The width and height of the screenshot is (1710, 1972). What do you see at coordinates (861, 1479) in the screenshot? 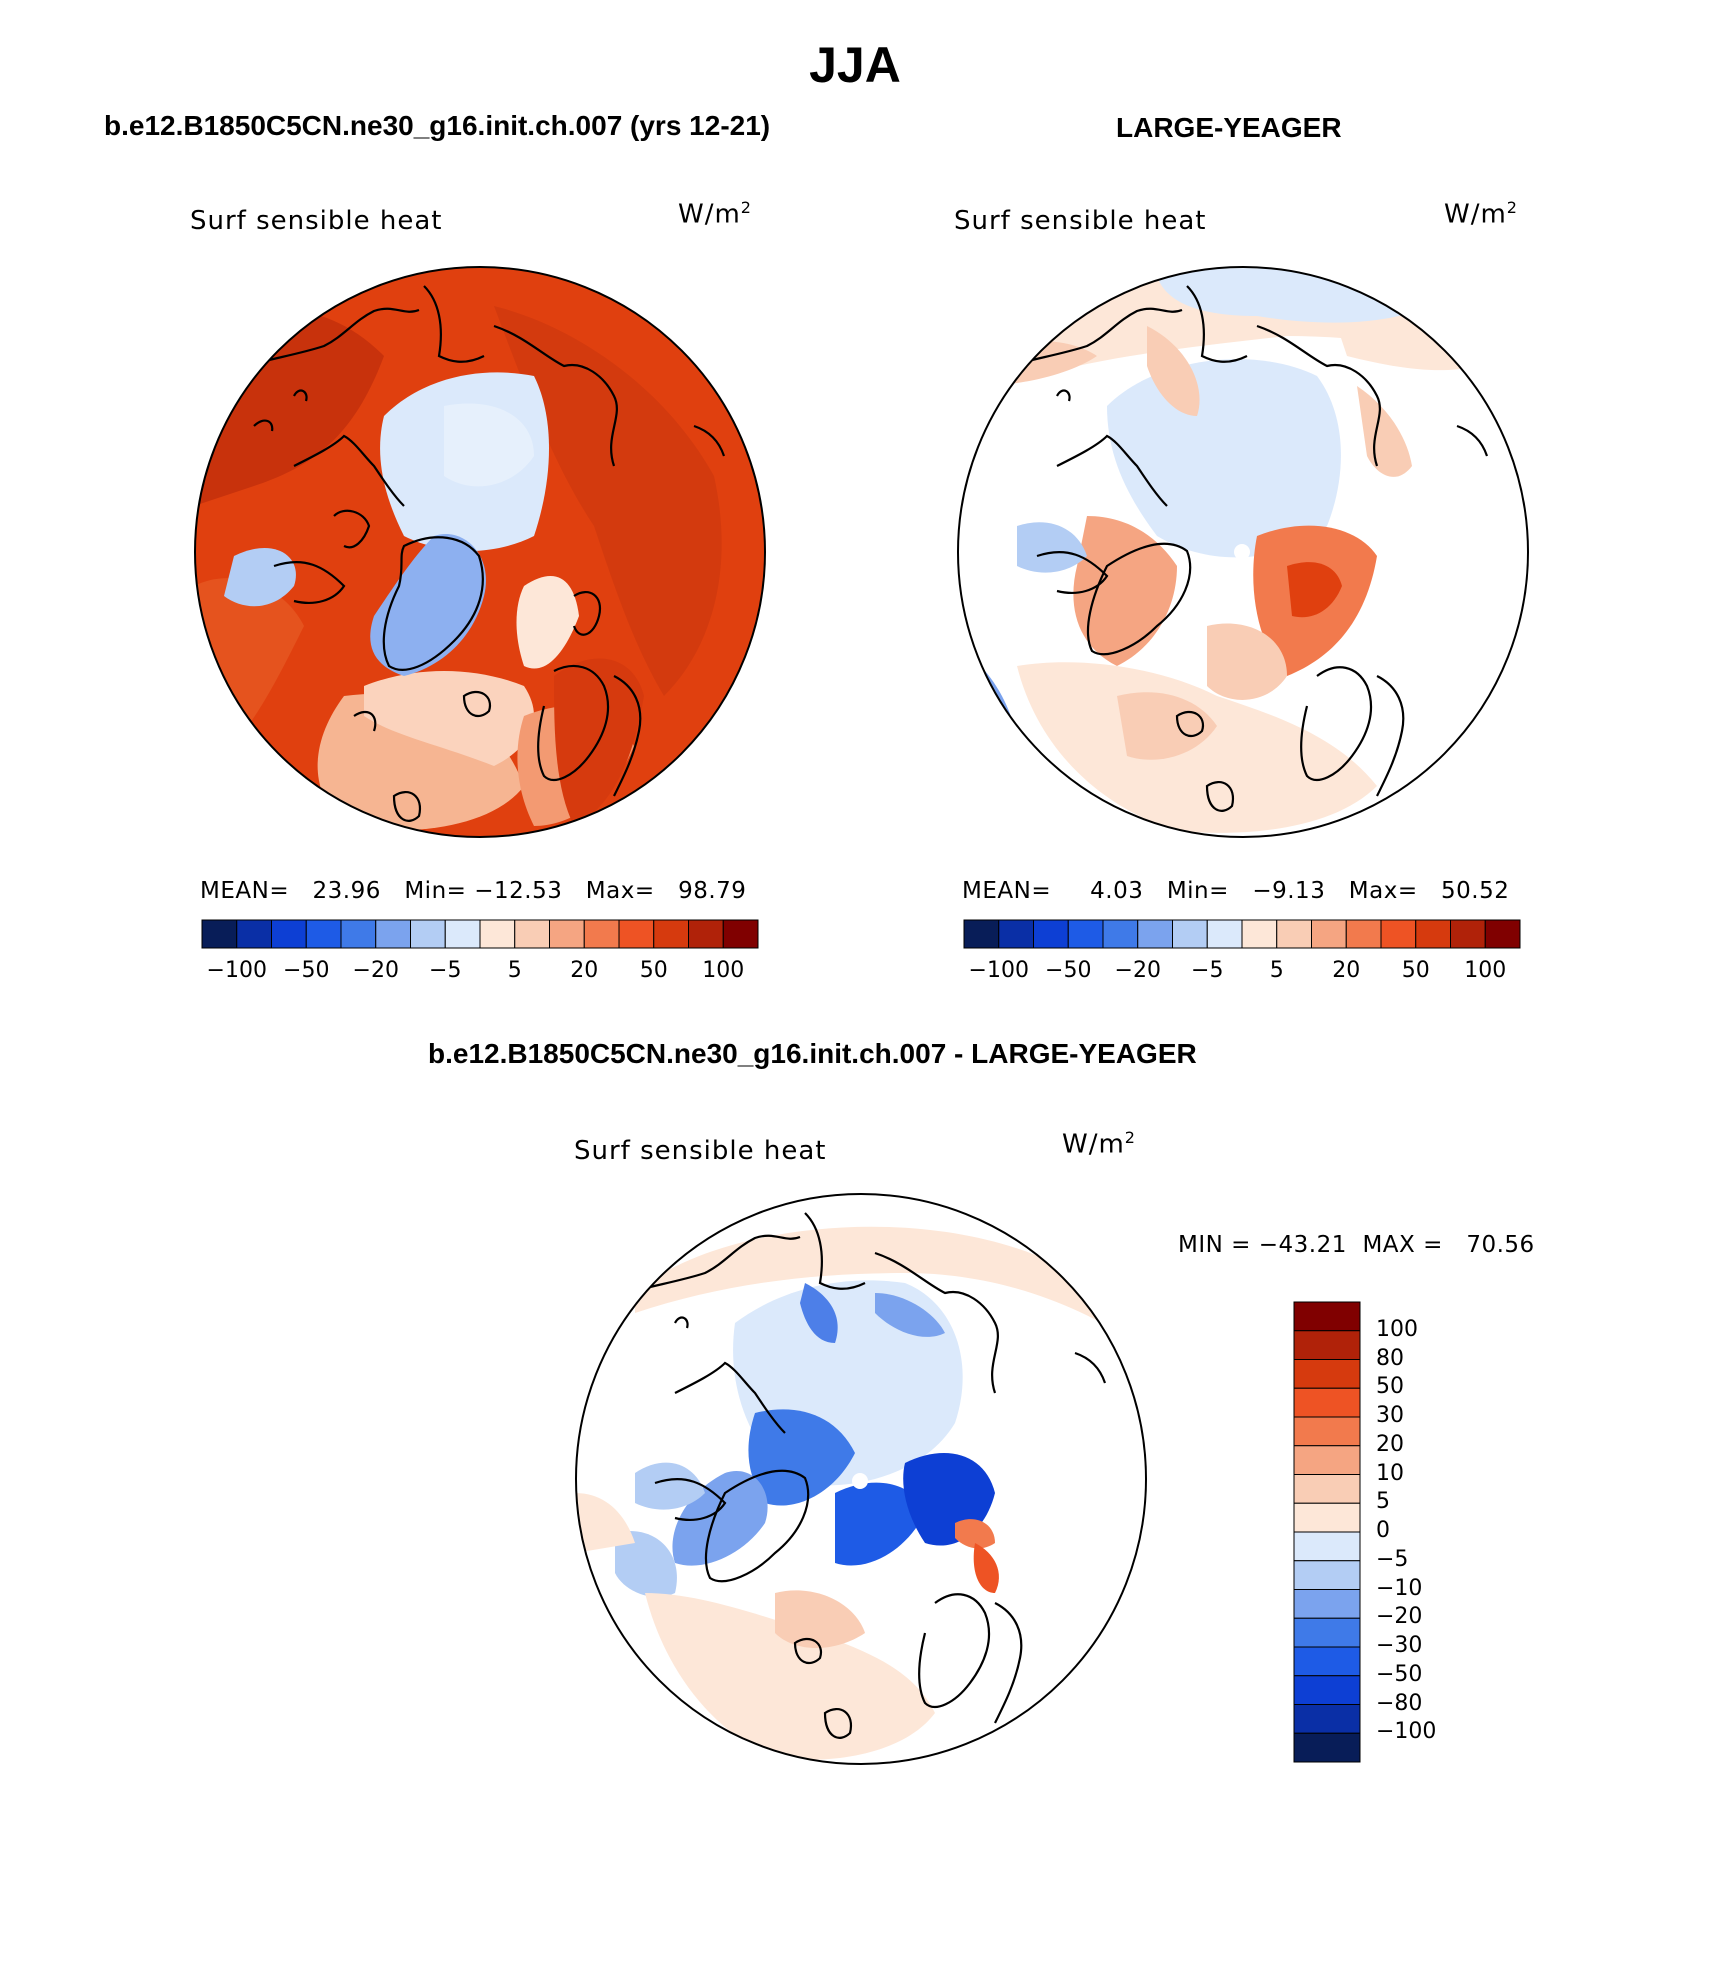
I see `diff-polar-map` at bounding box center [861, 1479].